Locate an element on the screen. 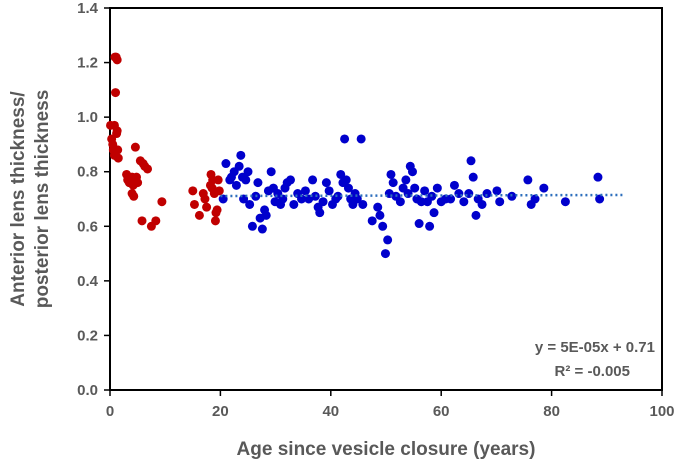 This screenshot has width=680, height=468. x-tick-label: 20 is located at coordinates (220, 411).